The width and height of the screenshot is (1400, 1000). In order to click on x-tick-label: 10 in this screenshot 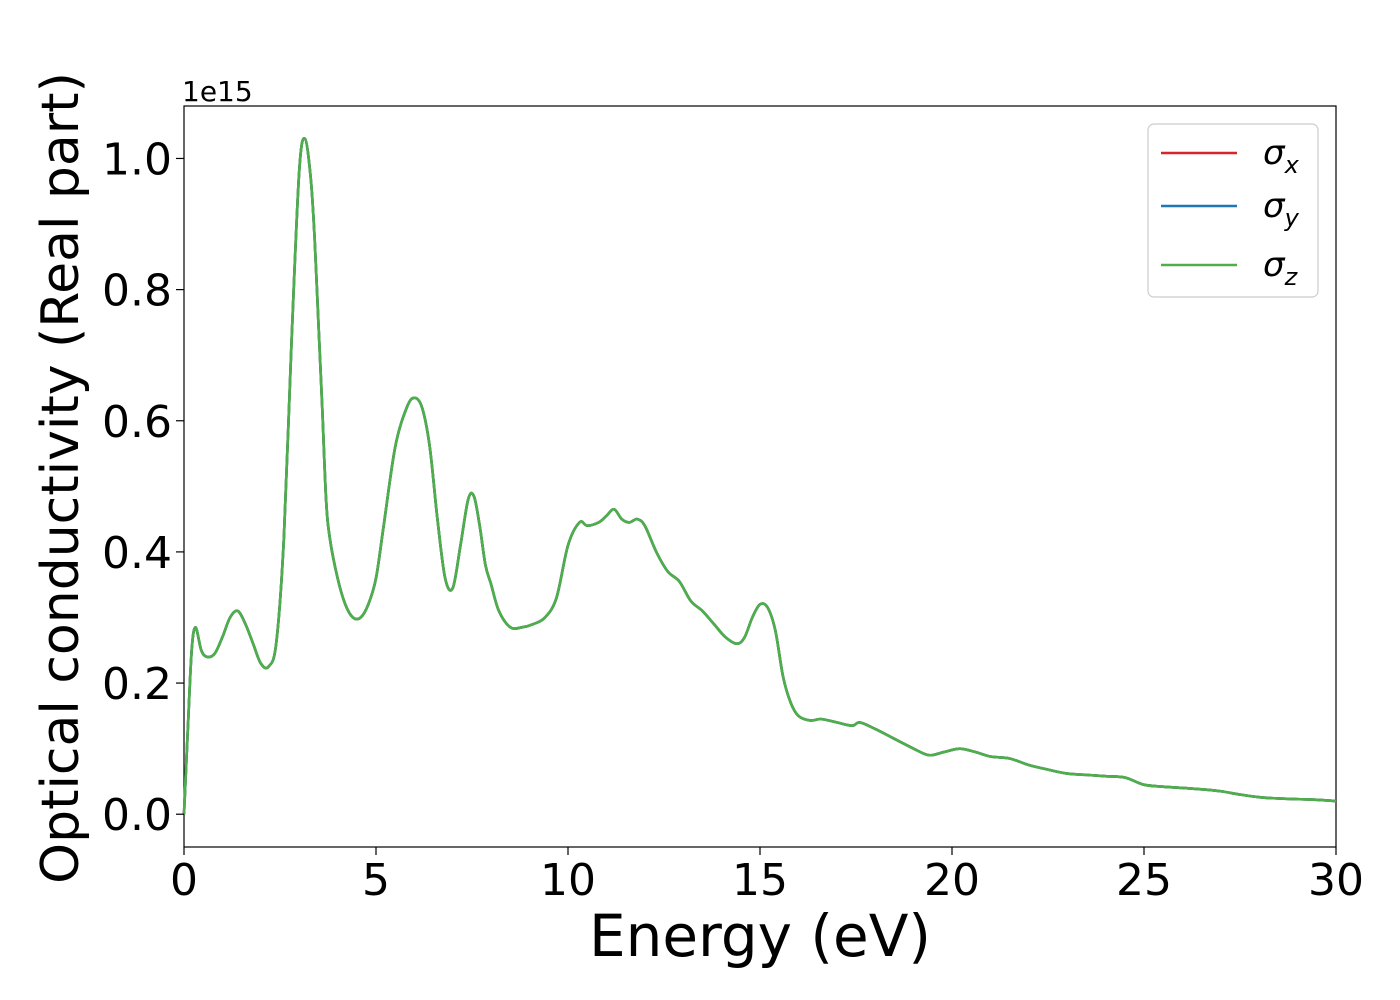, I will do `click(568, 880)`.